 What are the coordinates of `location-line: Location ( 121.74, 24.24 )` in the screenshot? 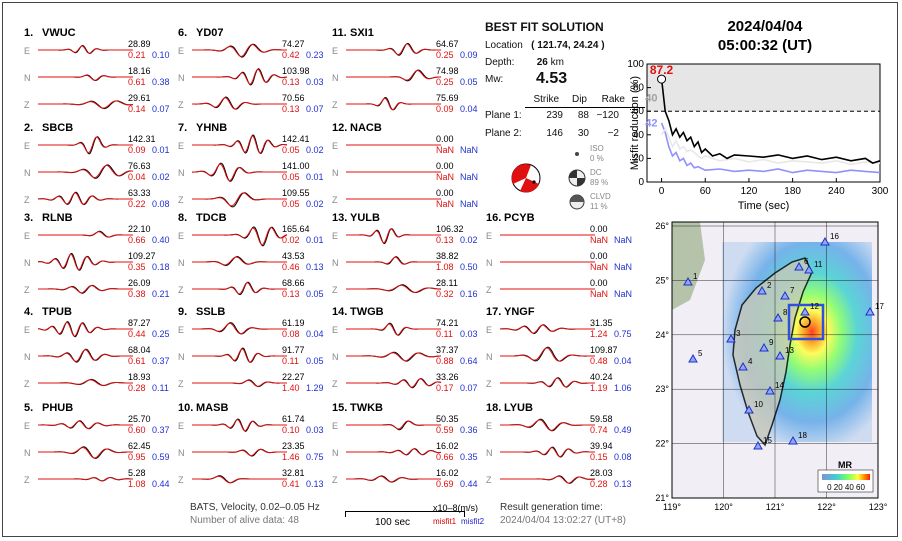 It's located at (545, 45).